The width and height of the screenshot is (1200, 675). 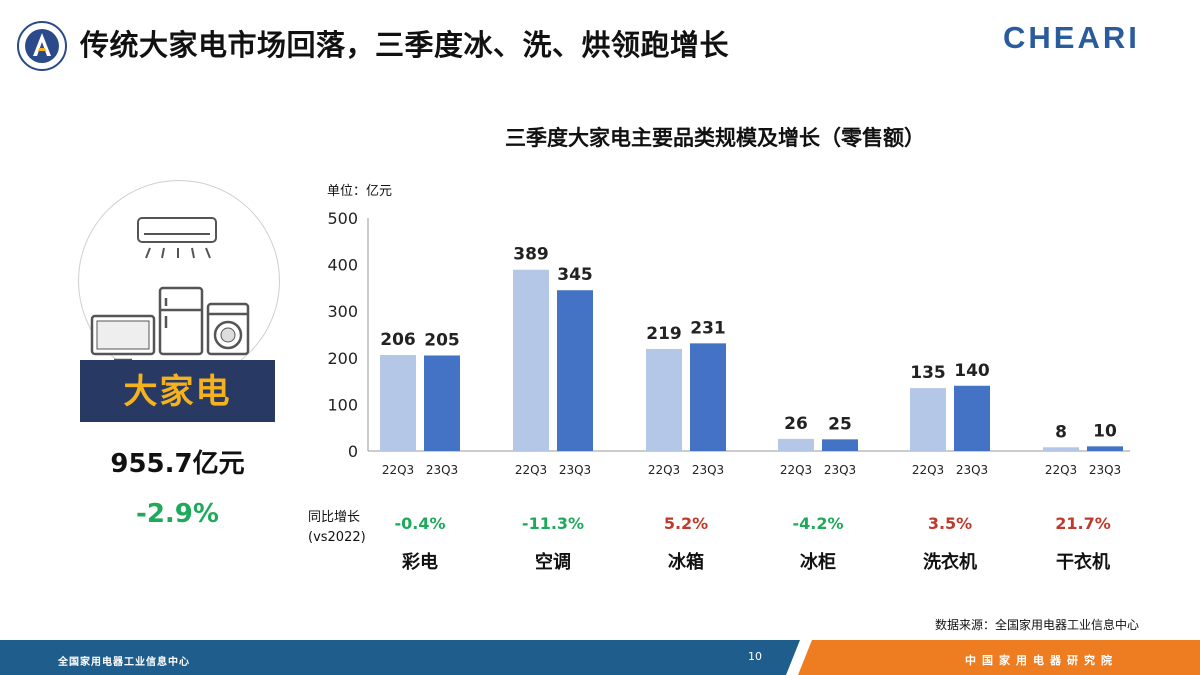 I want to click on chart-title: 三季度大家电主要品类规模及增长（零售额）, so click(x=715, y=138).